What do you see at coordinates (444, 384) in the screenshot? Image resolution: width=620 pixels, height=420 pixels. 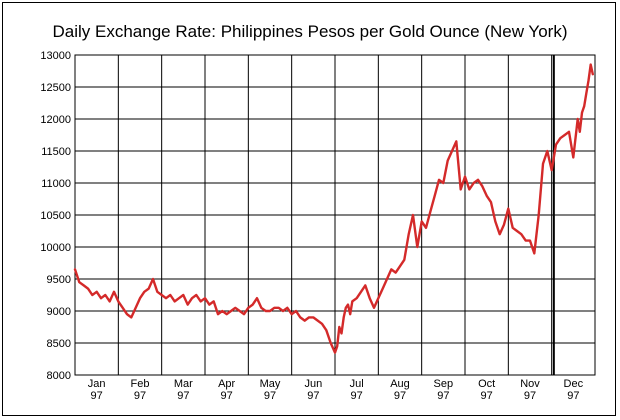 I see `x-tick-month-label: Sep` at bounding box center [444, 384].